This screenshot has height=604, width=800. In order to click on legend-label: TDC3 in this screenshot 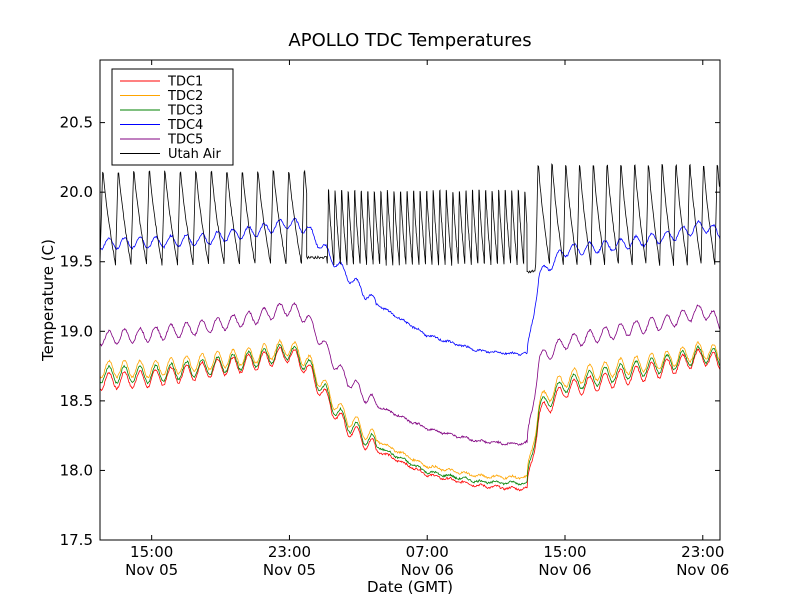, I will do `click(185, 111)`.